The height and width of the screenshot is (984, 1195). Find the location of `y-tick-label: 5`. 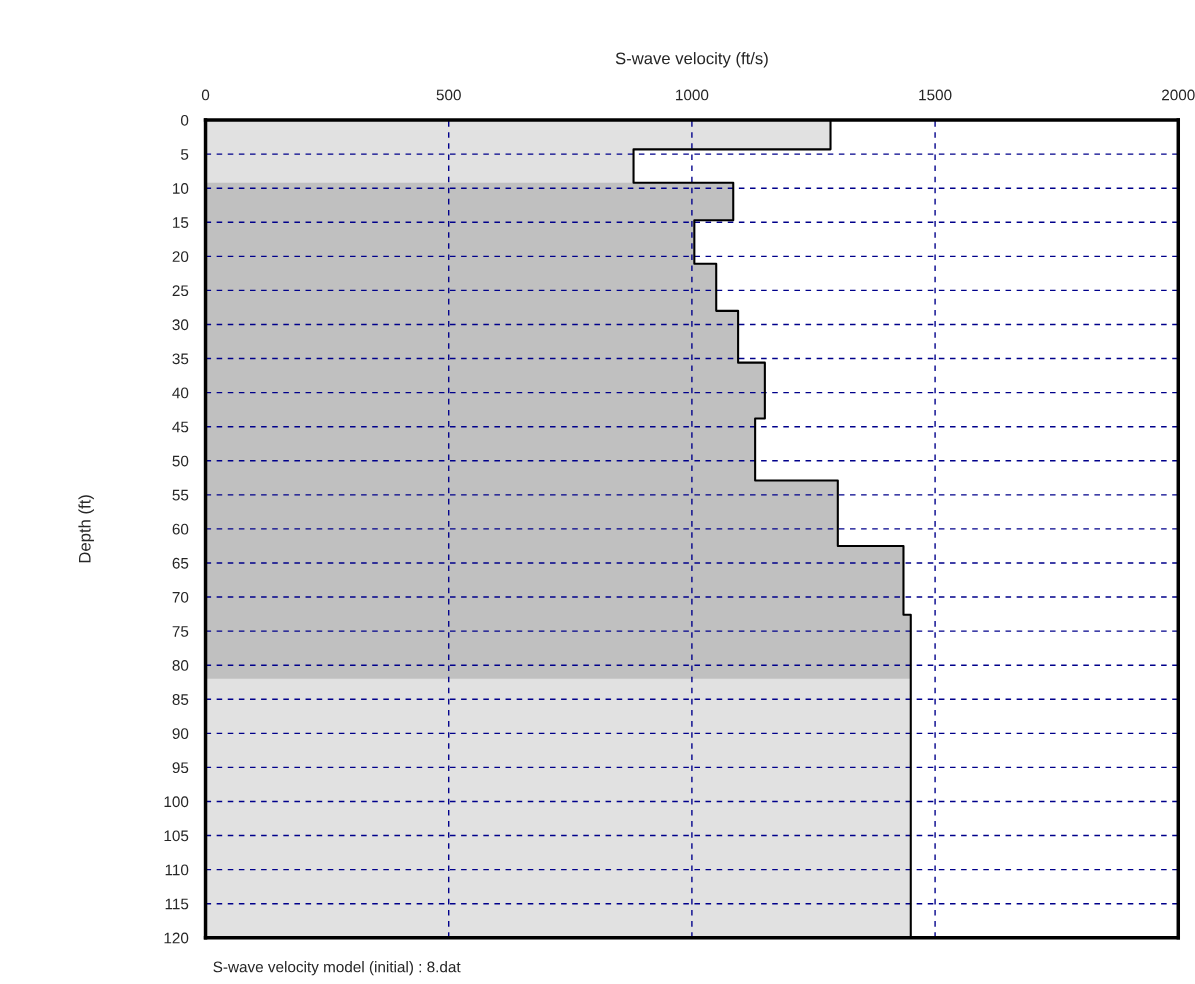

y-tick-label: 5 is located at coordinates (184, 154).